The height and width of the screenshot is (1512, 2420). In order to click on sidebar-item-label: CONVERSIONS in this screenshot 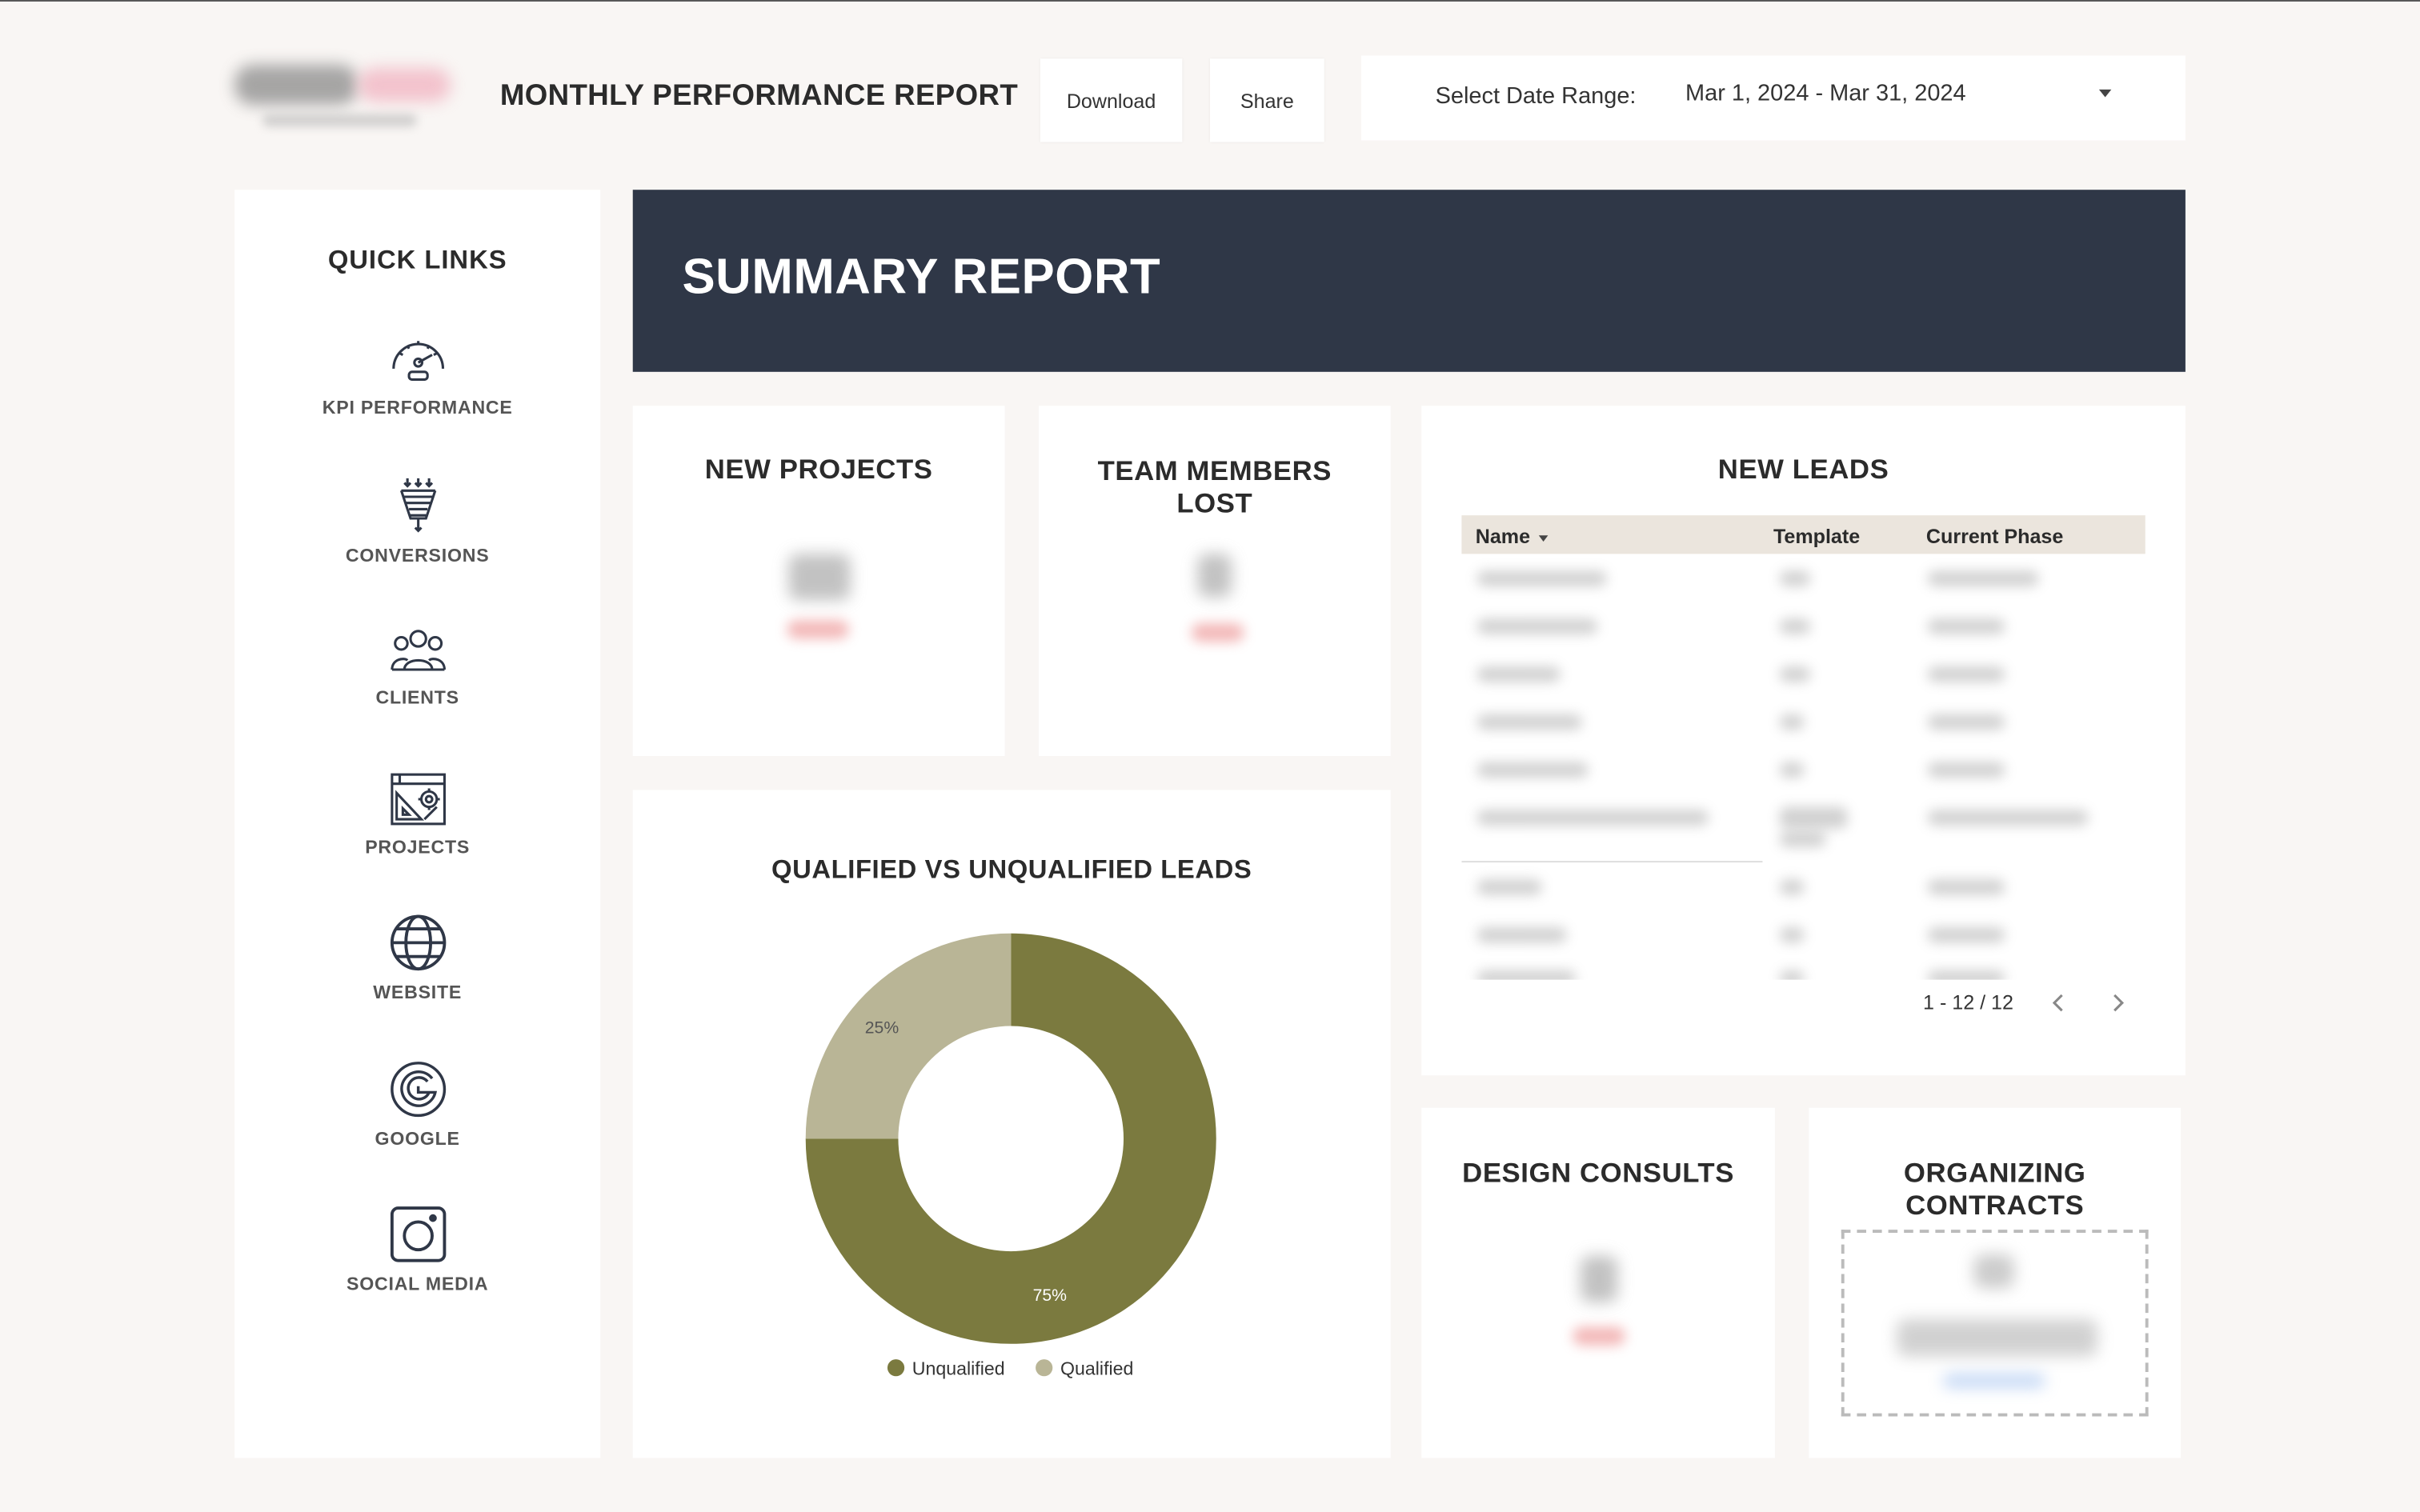, I will do `click(417, 555)`.